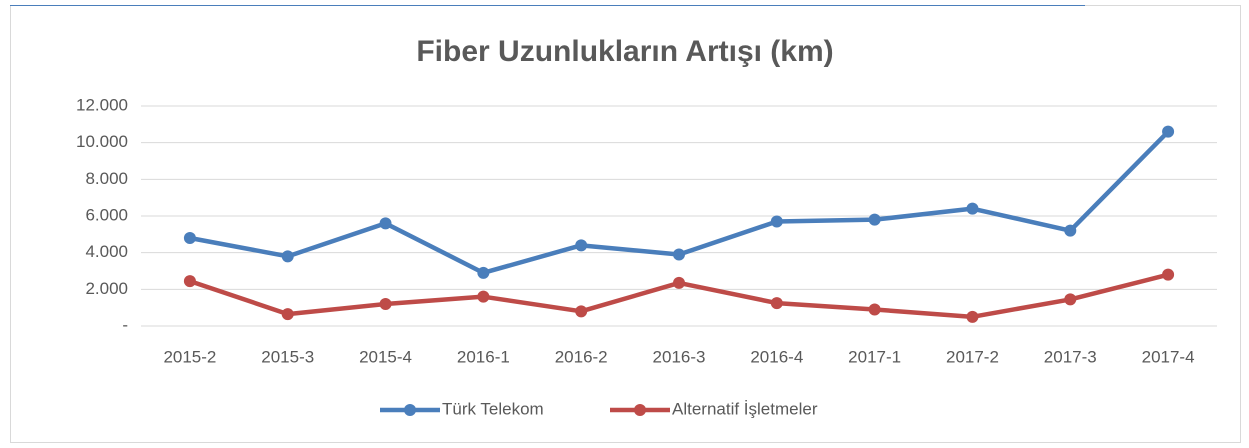  What do you see at coordinates (679, 356) in the screenshot?
I see `x-tick-label: 2016-3` at bounding box center [679, 356].